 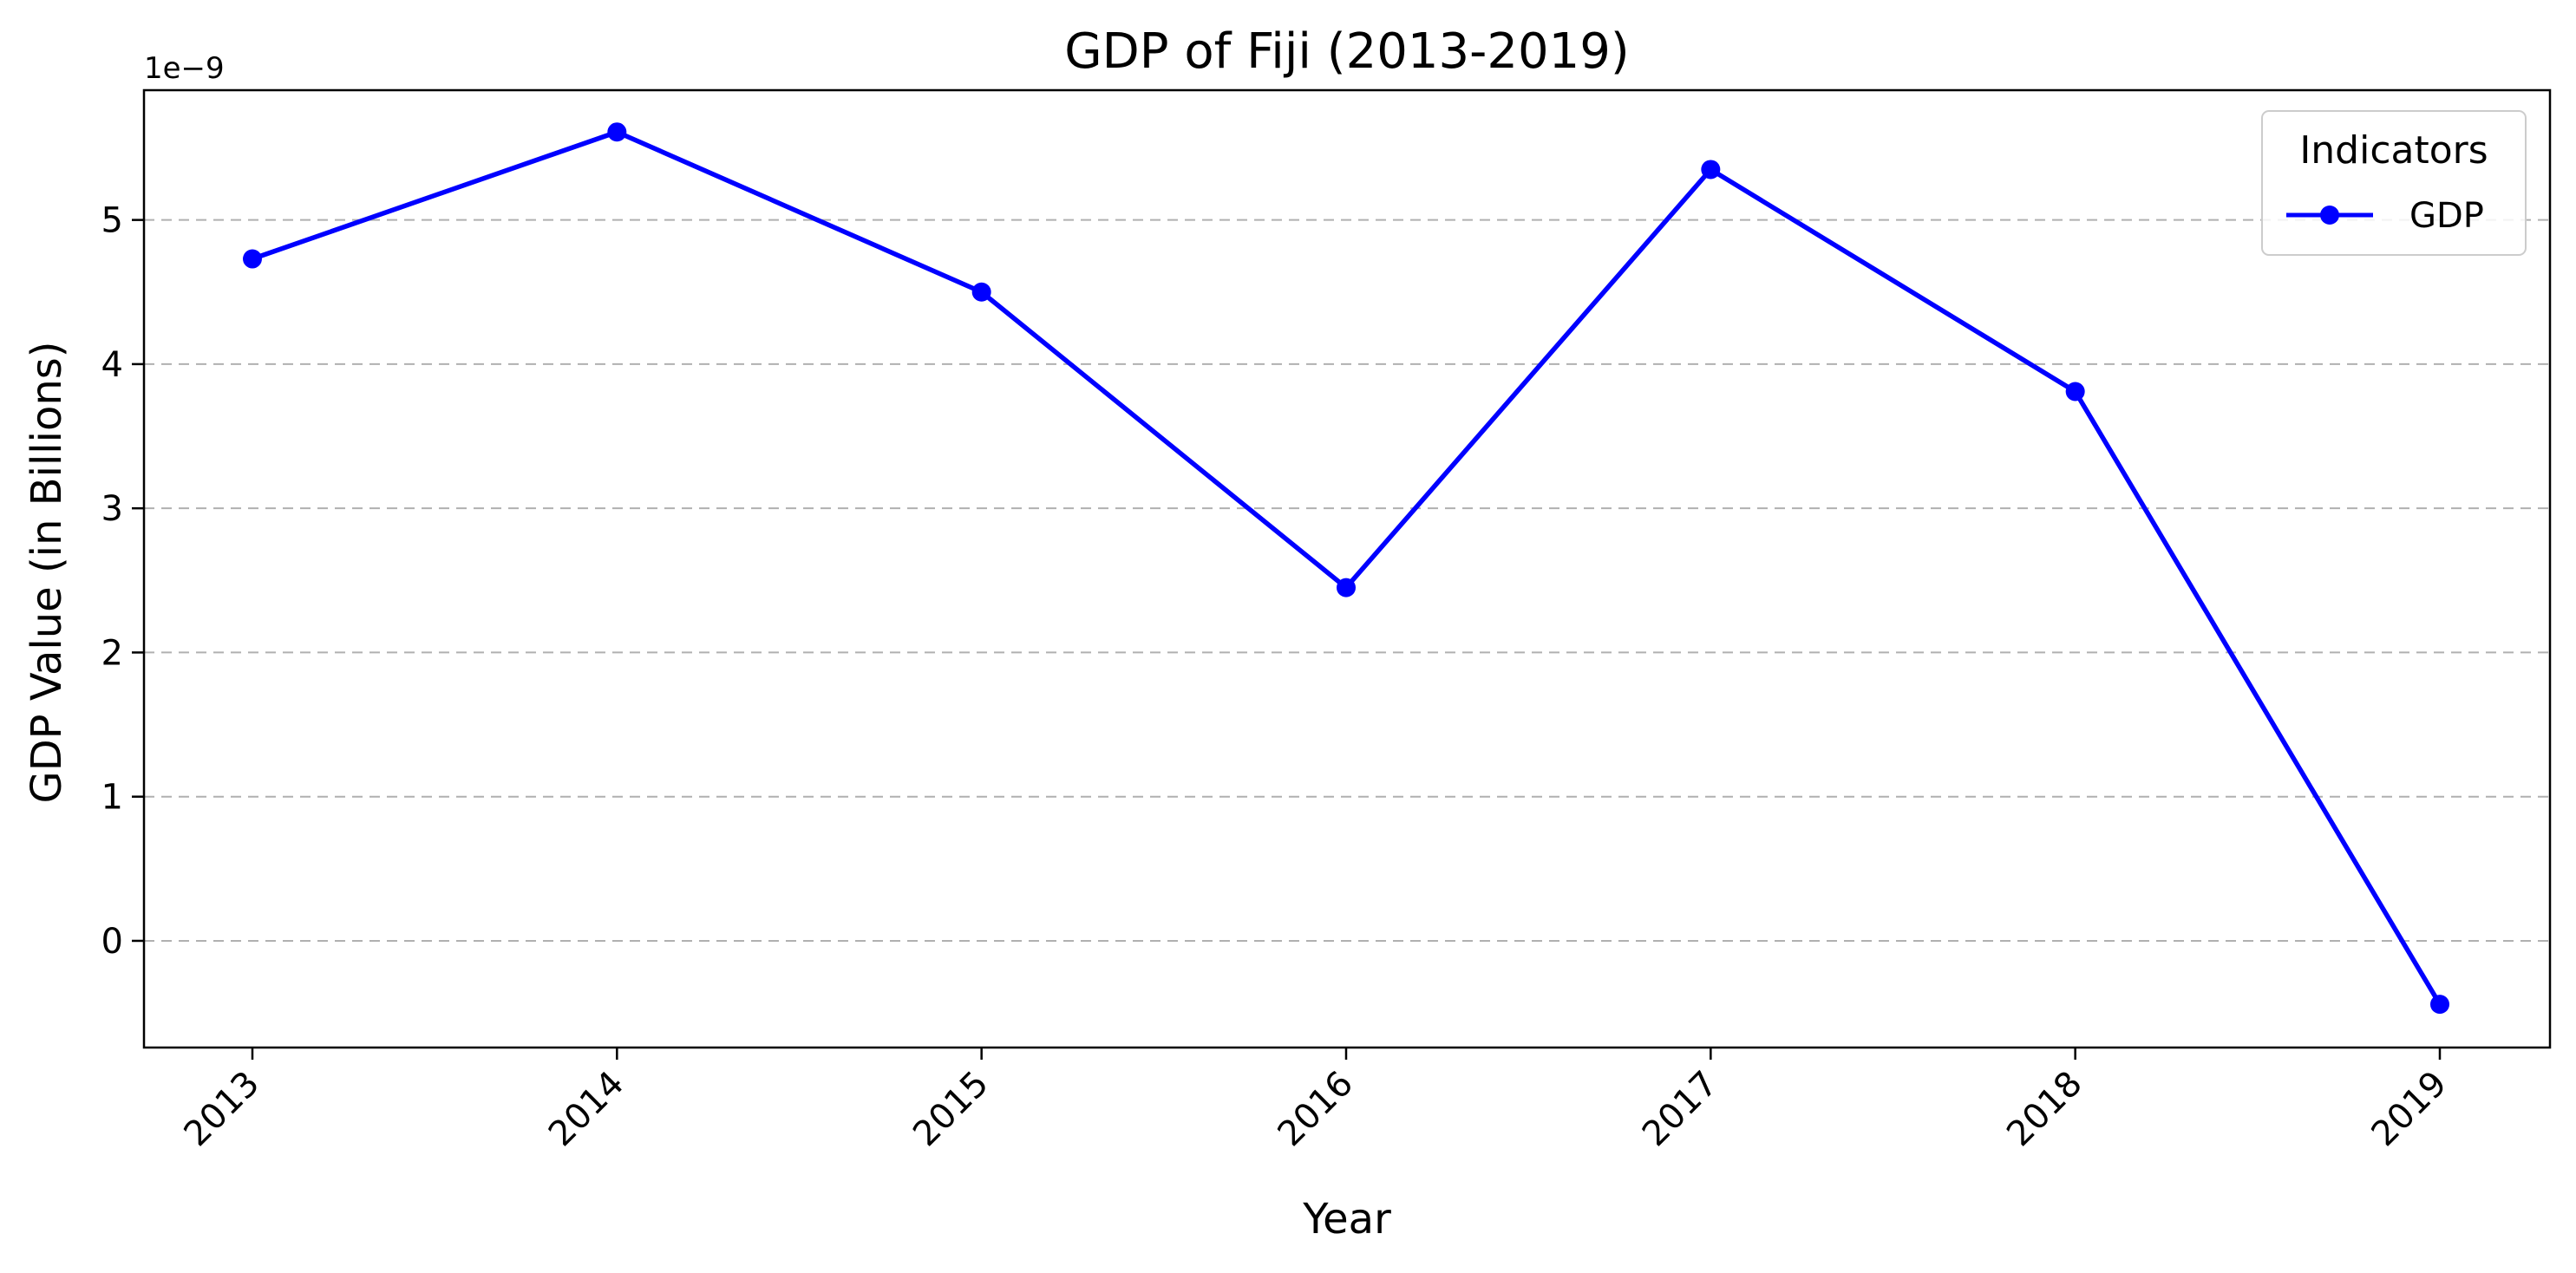 What do you see at coordinates (2393, 150) in the screenshot?
I see `legend-title: Indicators` at bounding box center [2393, 150].